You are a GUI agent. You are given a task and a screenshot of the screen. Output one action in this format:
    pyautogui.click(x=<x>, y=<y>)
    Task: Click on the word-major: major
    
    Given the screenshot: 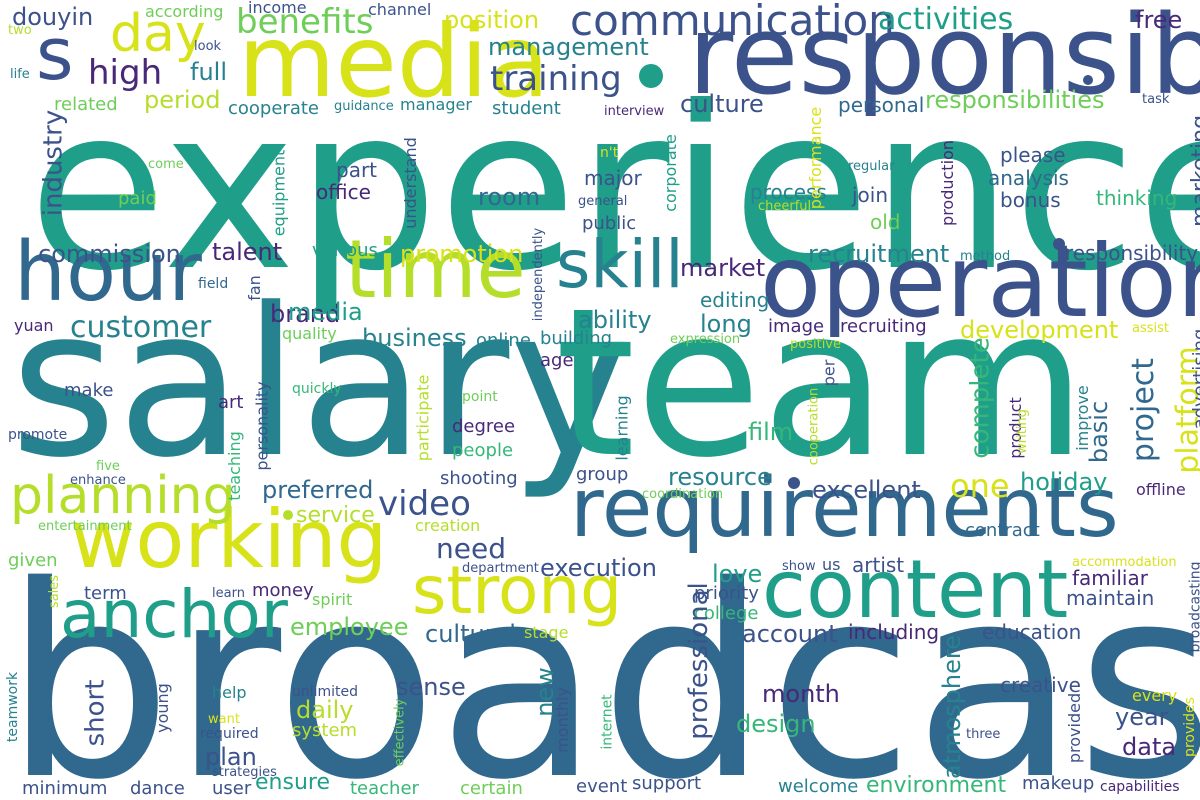 What is the action you would take?
    pyautogui.click(x=613, y=178)
    